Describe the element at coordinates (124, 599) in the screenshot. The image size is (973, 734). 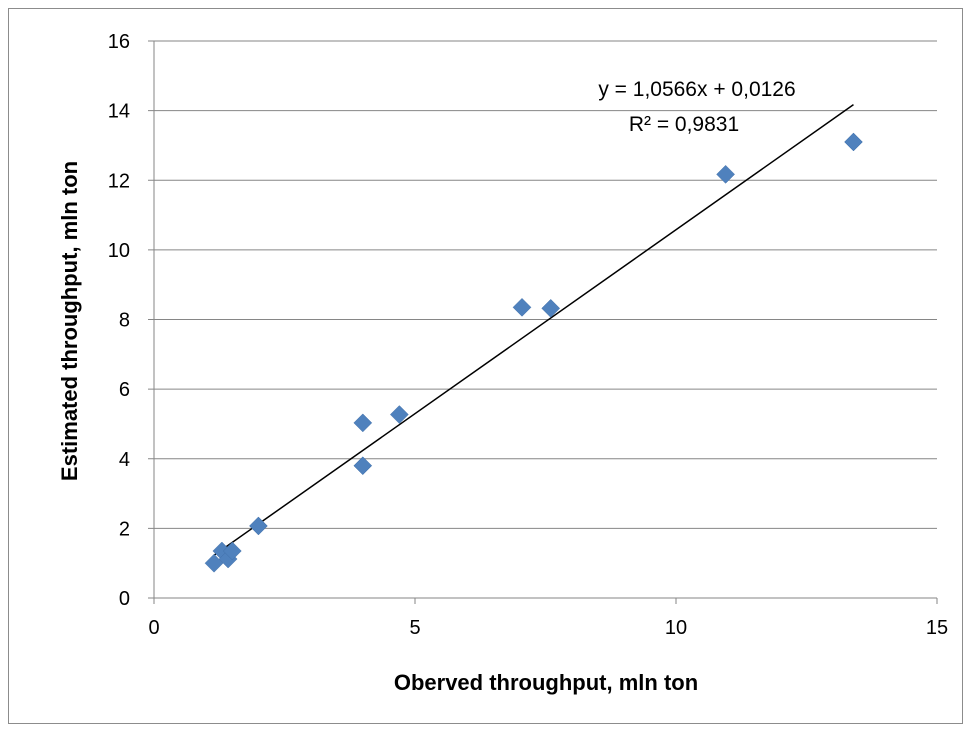
I see `y-tick-label: 0` at that location.